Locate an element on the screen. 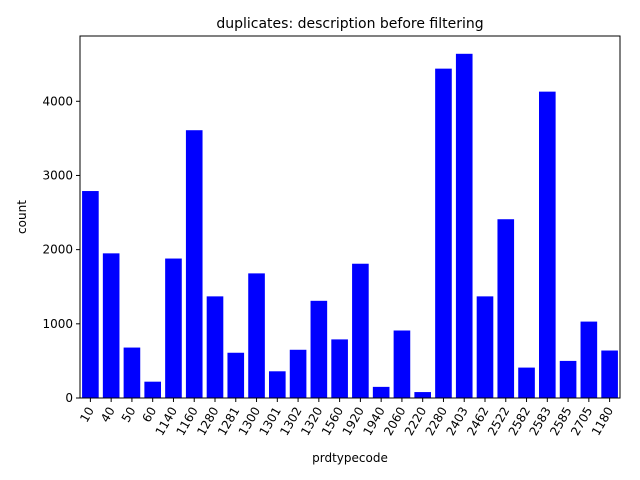  x-axis-label: prdtypecode is located at coordinates (350, 458).